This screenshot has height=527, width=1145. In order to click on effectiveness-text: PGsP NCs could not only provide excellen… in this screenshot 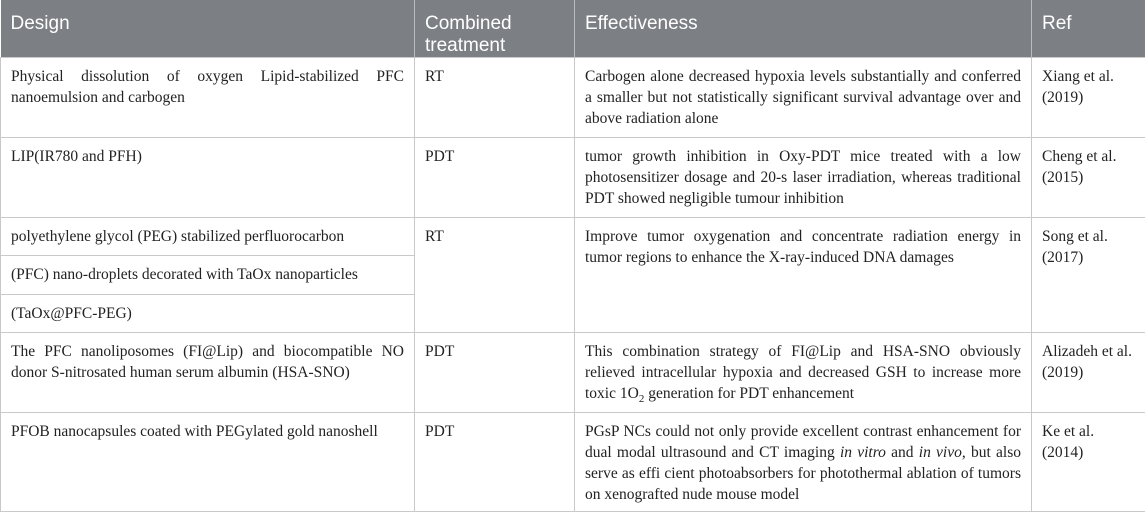, I will do `click(803, 442)`.